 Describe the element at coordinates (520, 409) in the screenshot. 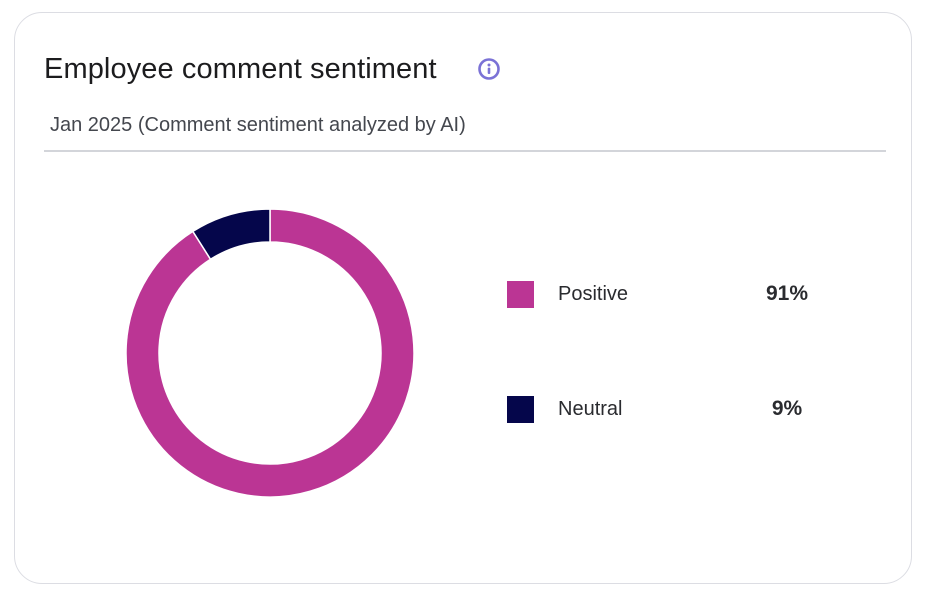

I see `legend-swatch-neutral` at that location.